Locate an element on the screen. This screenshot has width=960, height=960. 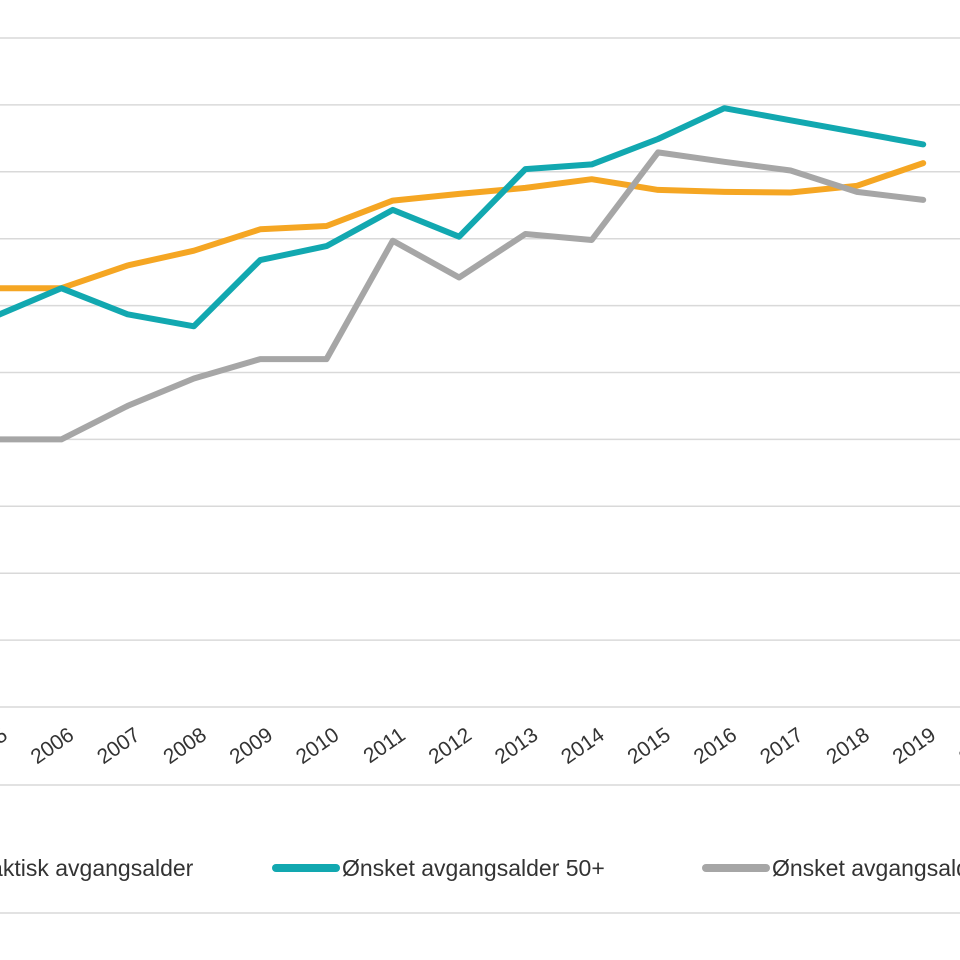
x-tick-label: 2018 is located at coordinates (847, 746).